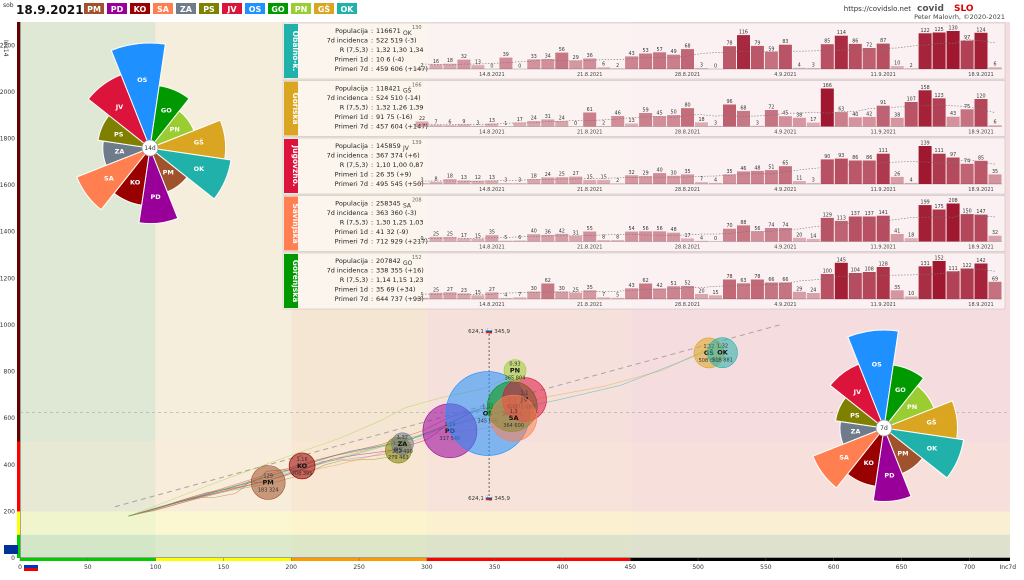 This screenshot has height=580, width=1024. What do you see at coordinates (396, 41) in the screenshot?
I see `stat-value: 522 519 (-3)` at bounding box center [396, 41].